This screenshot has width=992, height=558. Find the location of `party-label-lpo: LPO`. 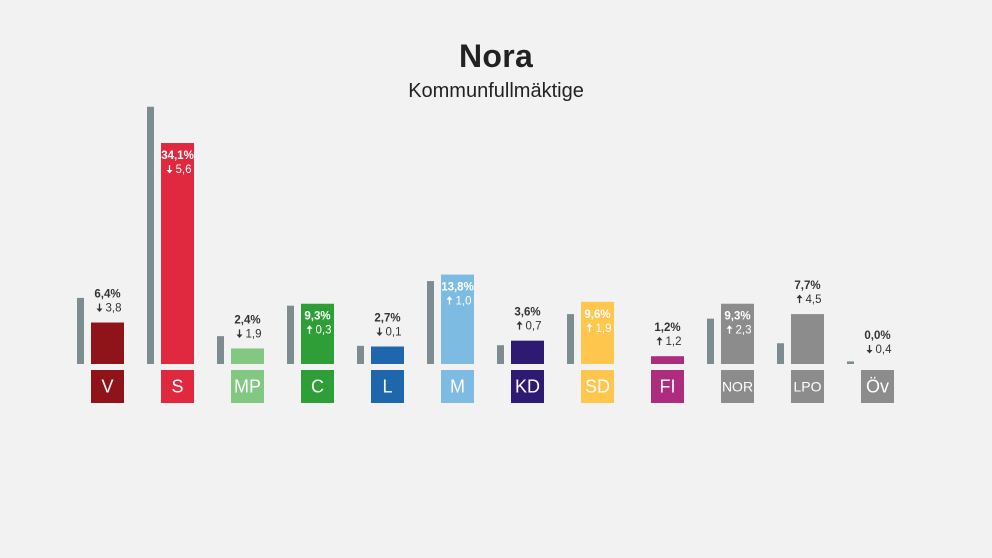

party-label-lpo: LPO is located at coordinates (807, 387).